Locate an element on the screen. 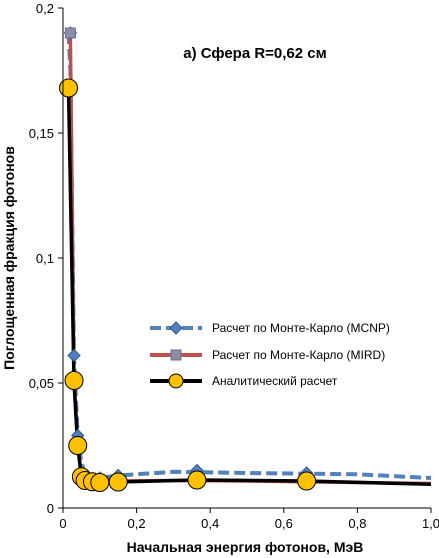 This screenshot has height=558, width=439. x-tick-label: 0 is located at coordinates (62, 523).